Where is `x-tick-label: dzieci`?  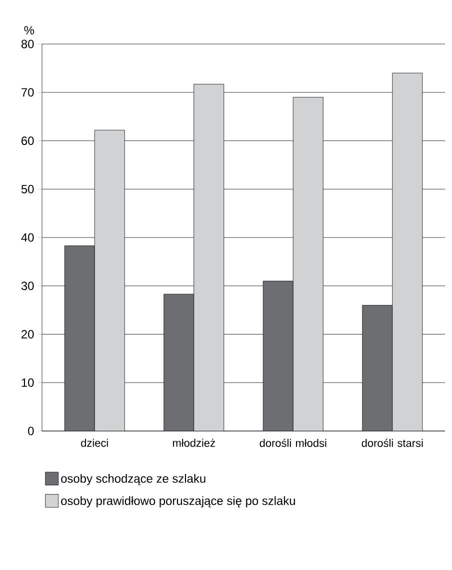
x-tick-label: dzieci is located at coordinates (94, 442).